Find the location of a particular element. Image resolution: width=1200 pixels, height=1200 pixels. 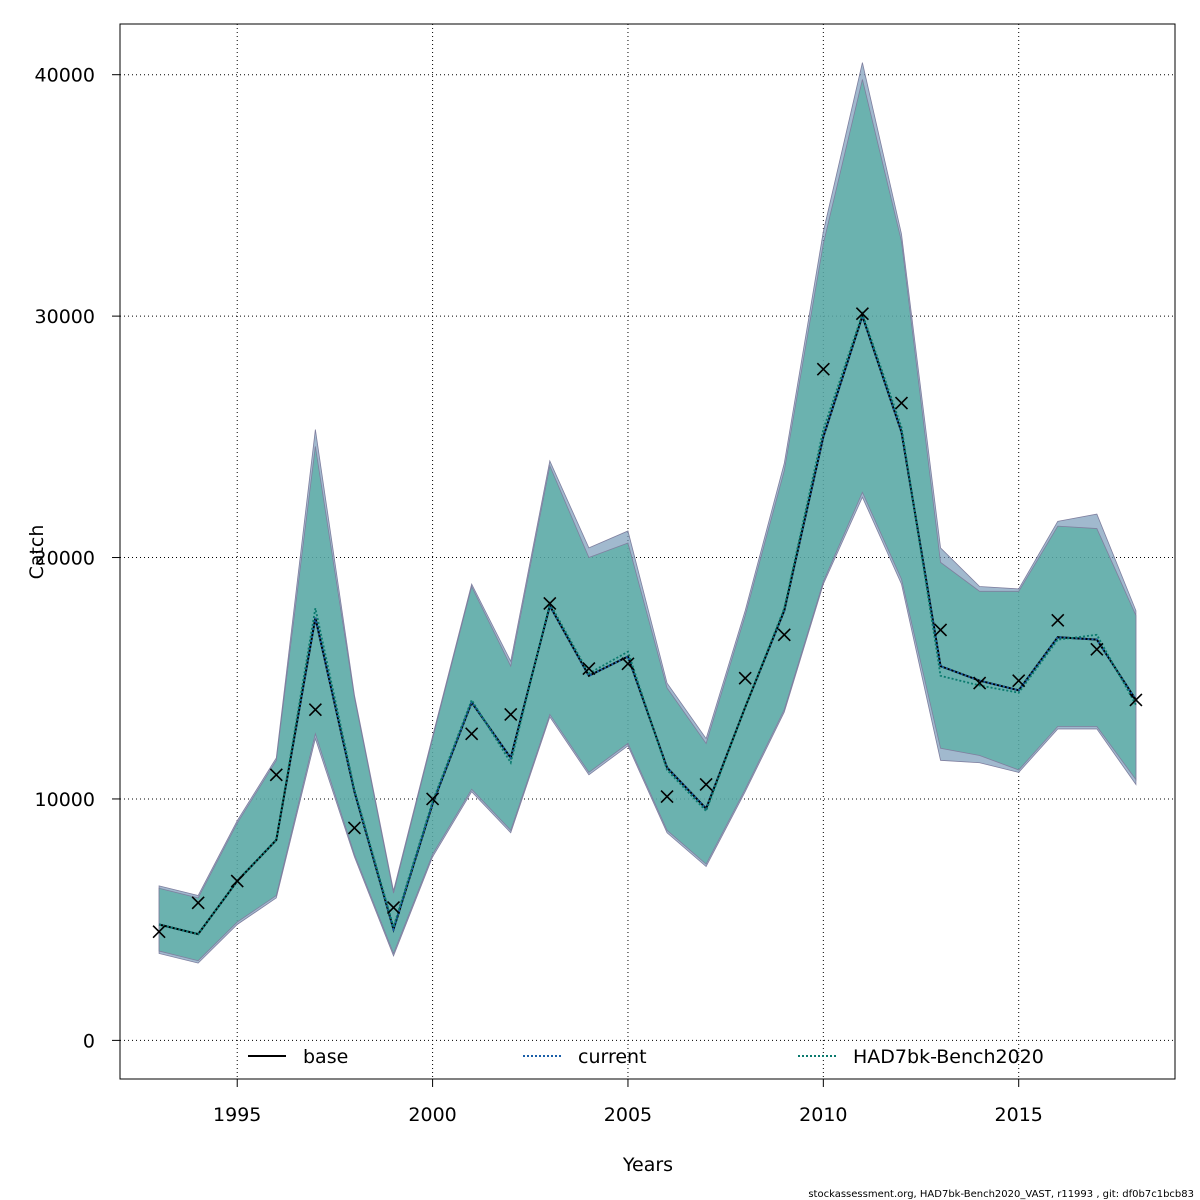

x-axis-title: Years is located at coordinates (647, 1165).